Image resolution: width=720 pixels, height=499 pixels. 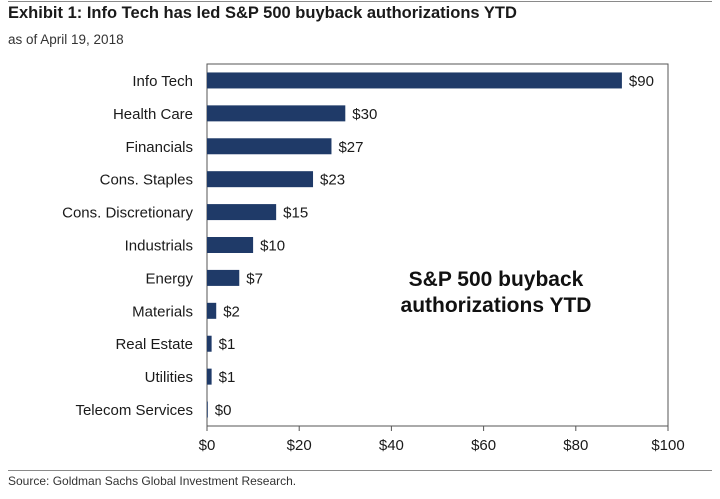 What do you see at coordinates (483, 445) in the screenshot?
I see `x-tick-label: $60` at bounding box center [483, 445].